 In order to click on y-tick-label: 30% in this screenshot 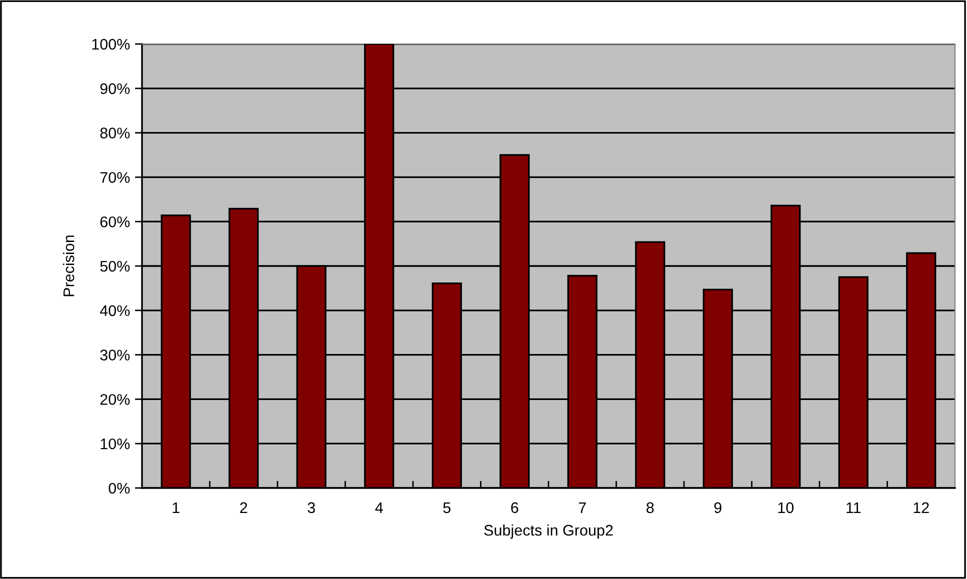, I will do `click(115, 355)`.